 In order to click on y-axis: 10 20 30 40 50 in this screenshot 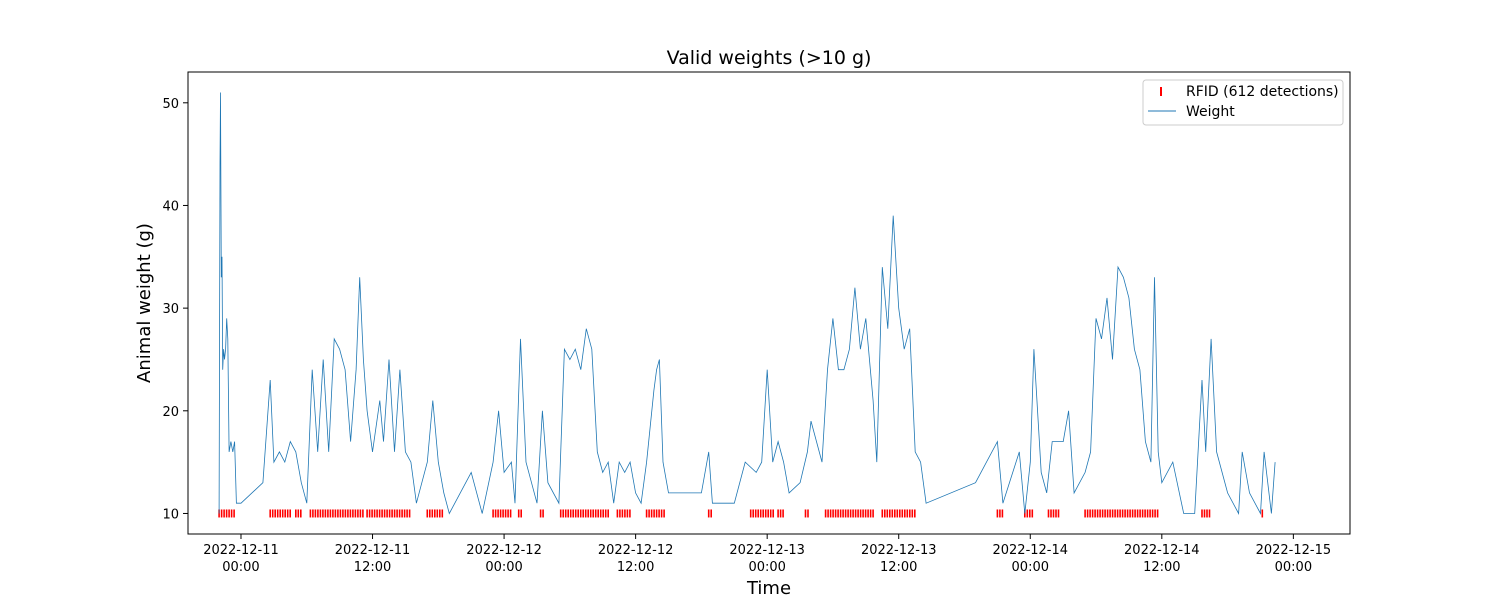, I will do `click(175, 309)`.